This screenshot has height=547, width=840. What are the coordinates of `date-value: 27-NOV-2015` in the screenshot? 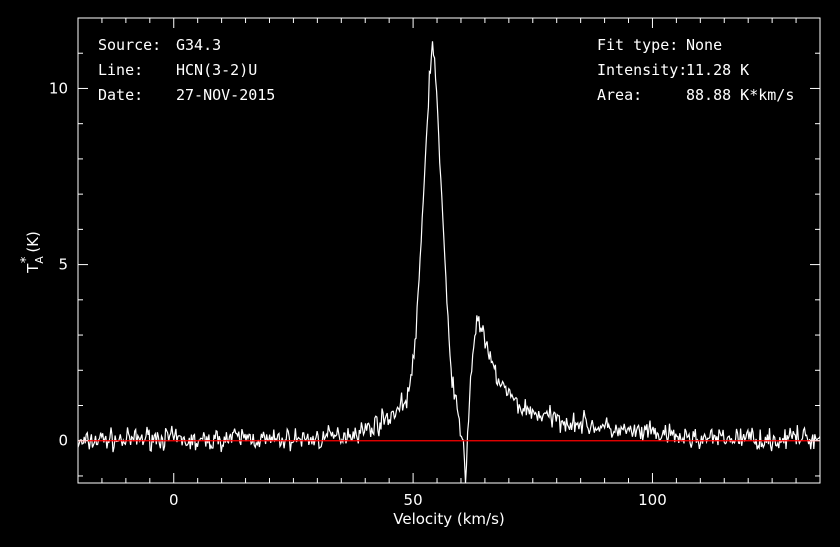 It's located at (225, 95).